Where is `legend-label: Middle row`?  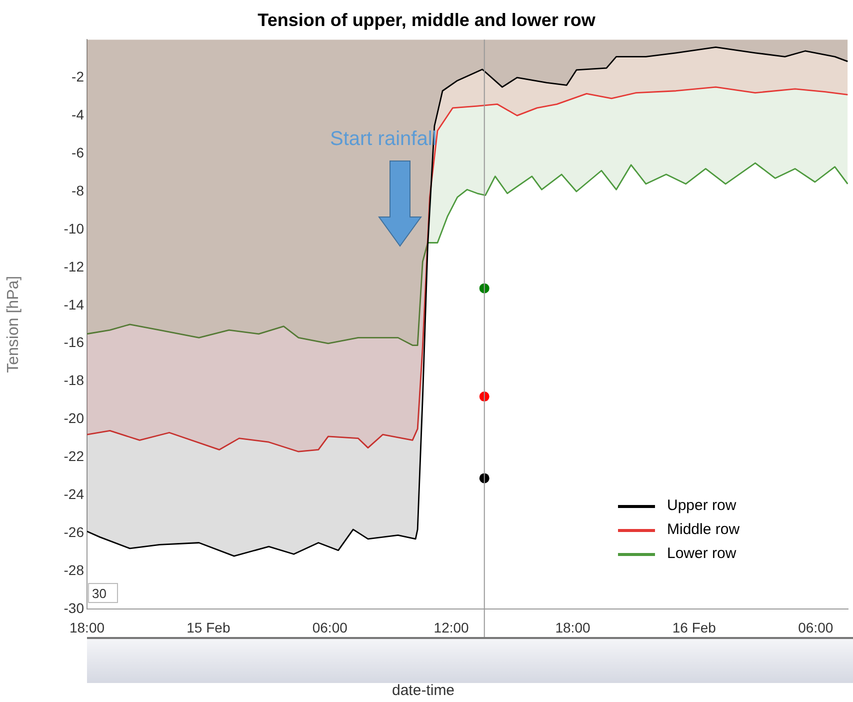 legend-label: Middle row is located at coordinates (703, 530).